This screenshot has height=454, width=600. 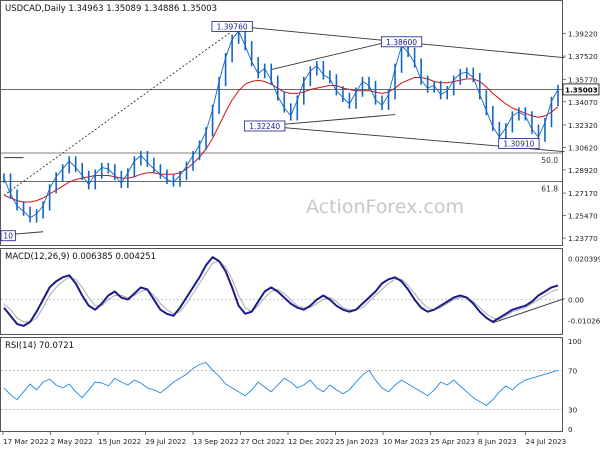 What do you see at coordinates (583, 56) in the screenshot?
I see `price-tick-label: 1.37520` at bounding box center [583, 56].